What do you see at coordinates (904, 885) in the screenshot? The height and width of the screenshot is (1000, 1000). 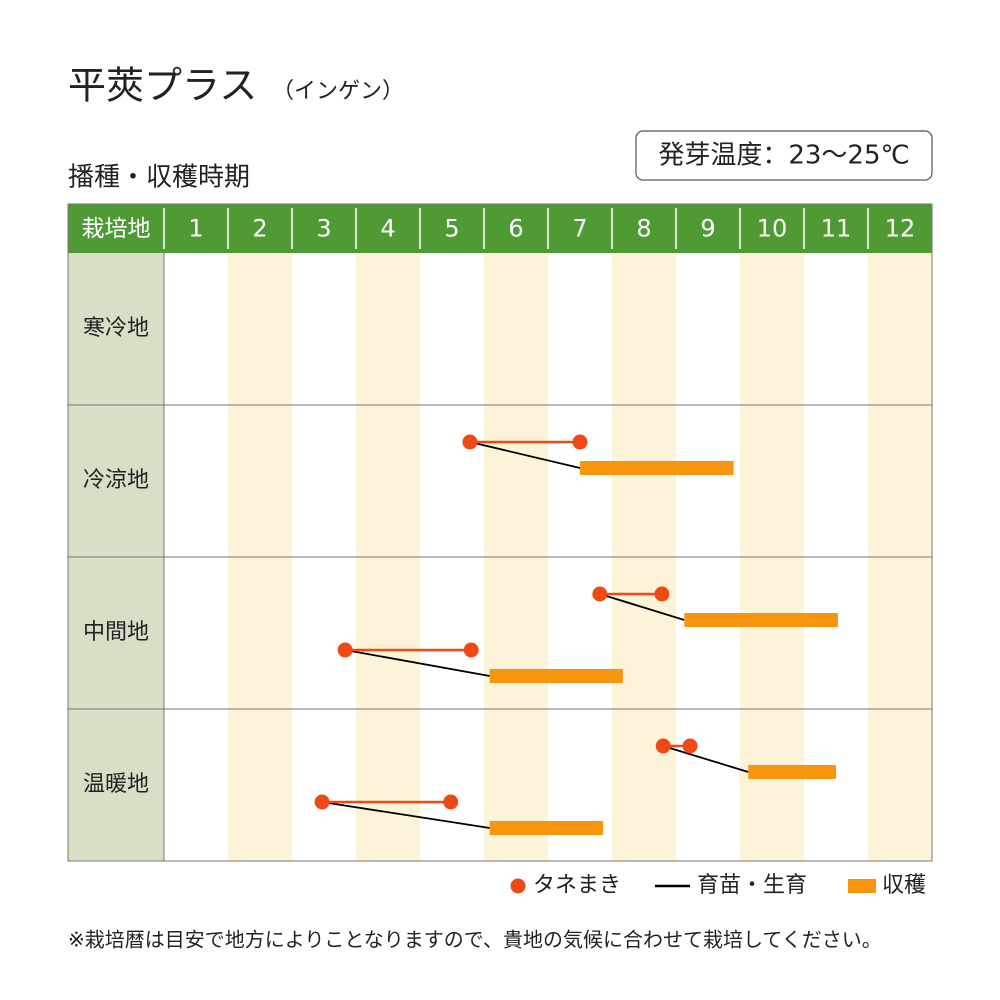 I see `legend-label: 収穫` at bounding box center [904, 885].